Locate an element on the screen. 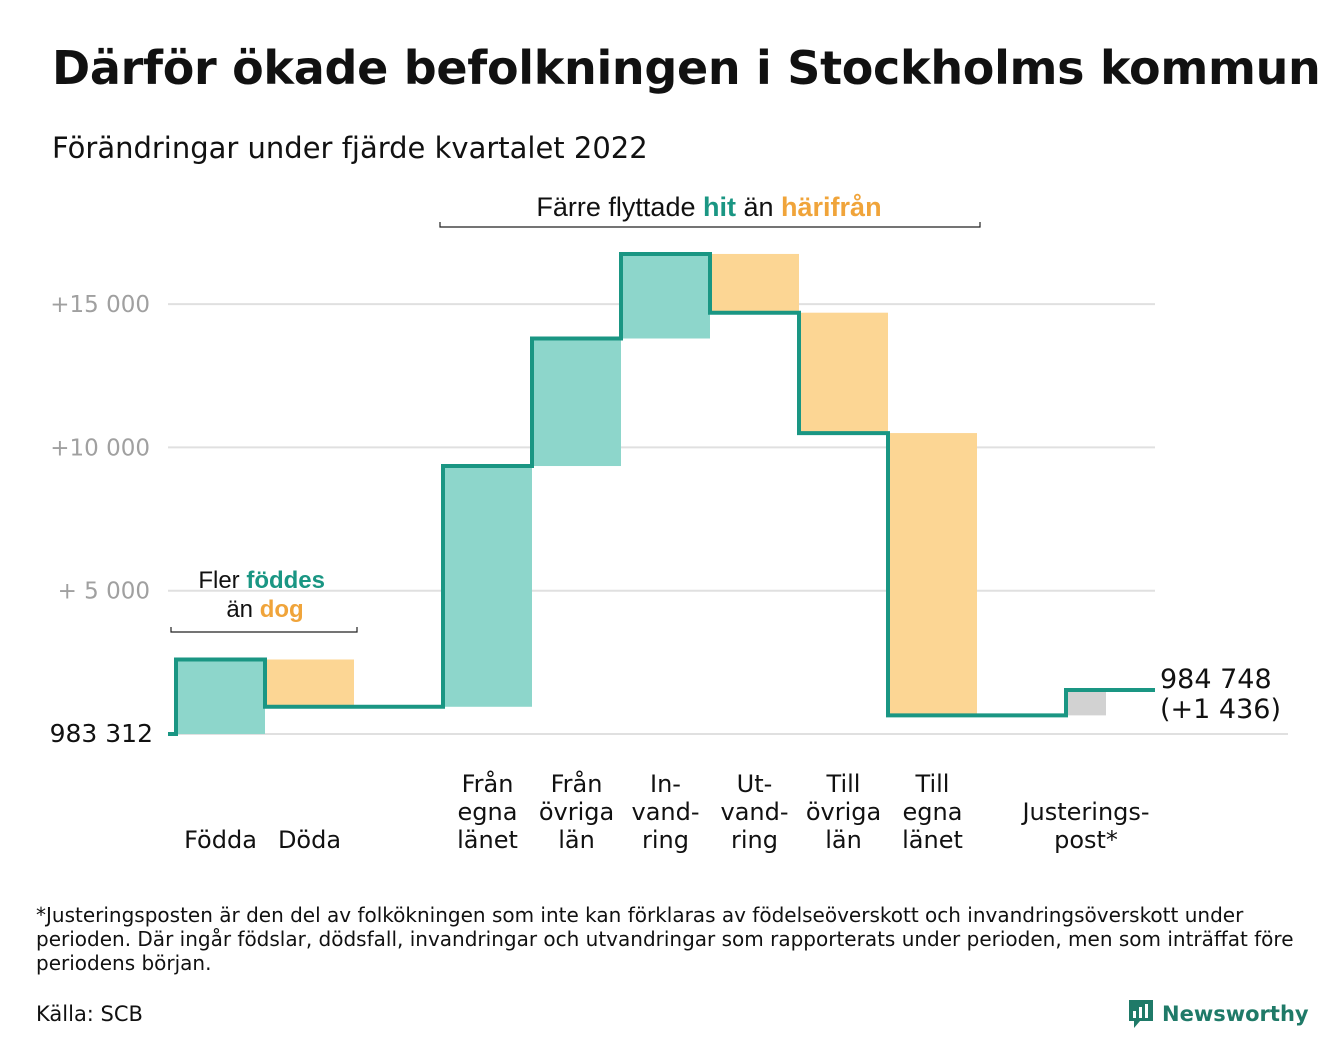 The height and width of the screenshot is (1060, 1340). y-tick-label: +15 000 is located at coordinates (100, 305).